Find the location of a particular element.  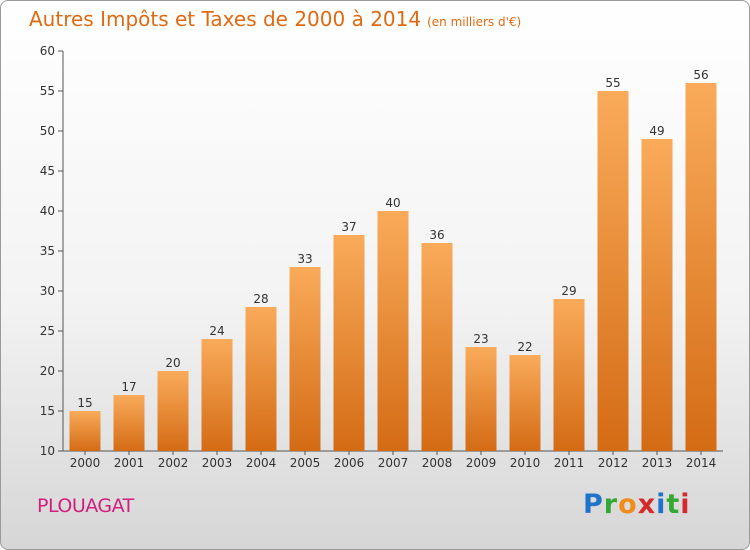

bar-2004 is located at coordinates (261, 379).